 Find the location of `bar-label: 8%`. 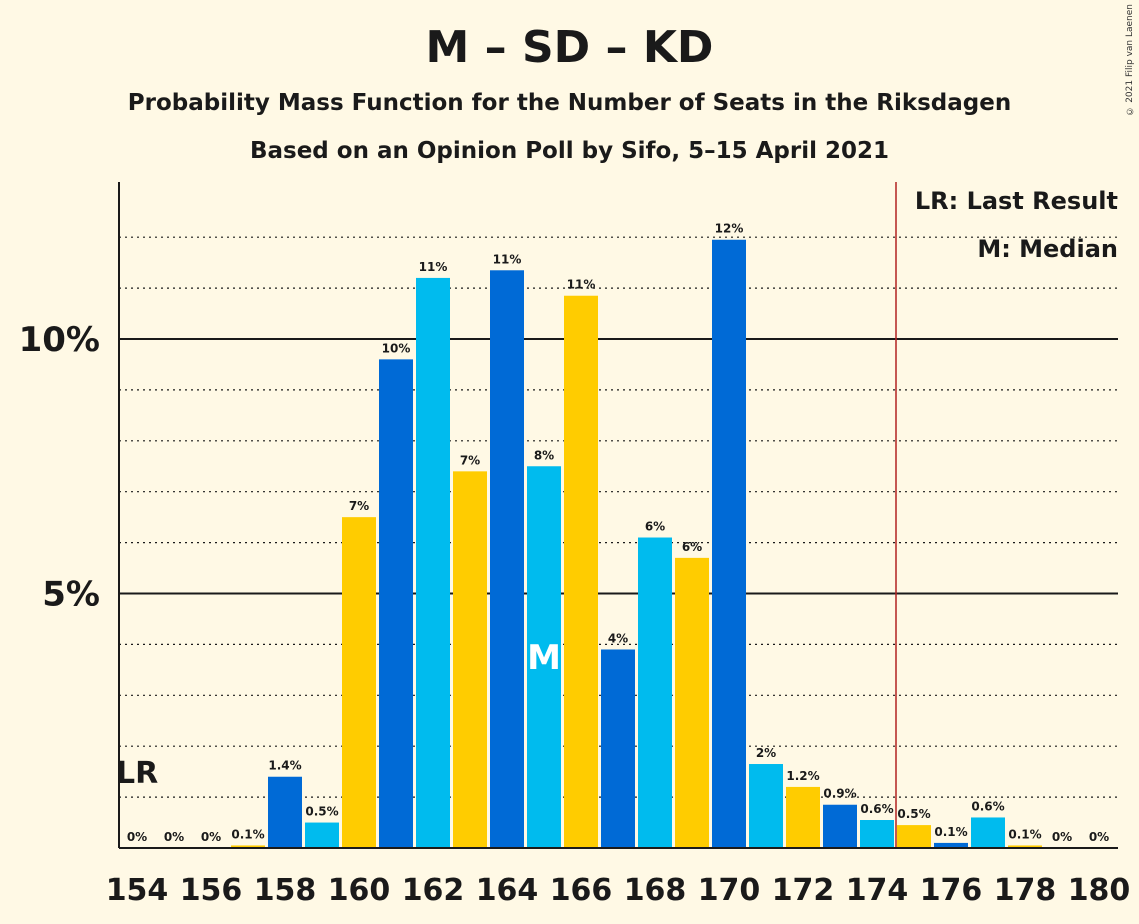

bar-label: 8% is located at coordinates (544, 455).